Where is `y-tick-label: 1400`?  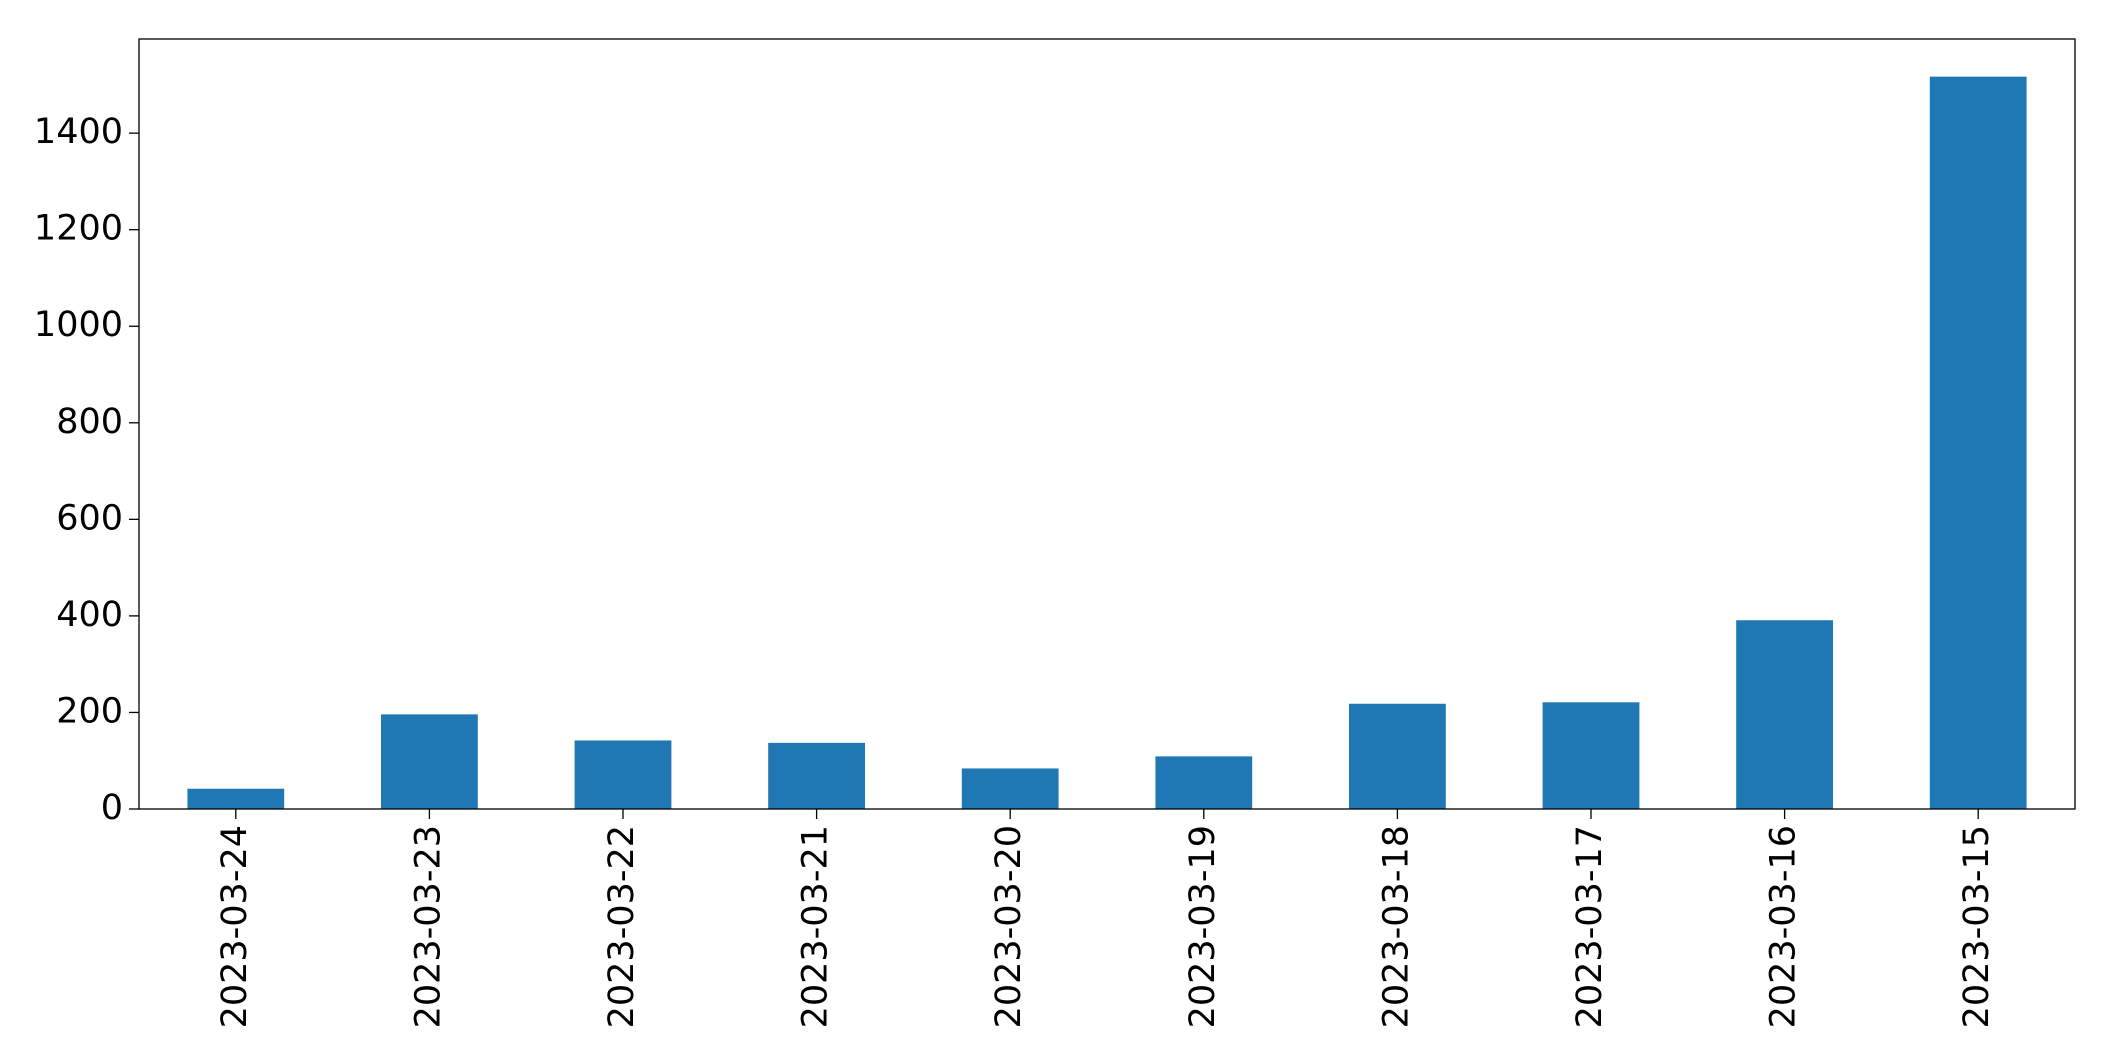 y-tick-label: 1400 is located at coordinates (78, 132).